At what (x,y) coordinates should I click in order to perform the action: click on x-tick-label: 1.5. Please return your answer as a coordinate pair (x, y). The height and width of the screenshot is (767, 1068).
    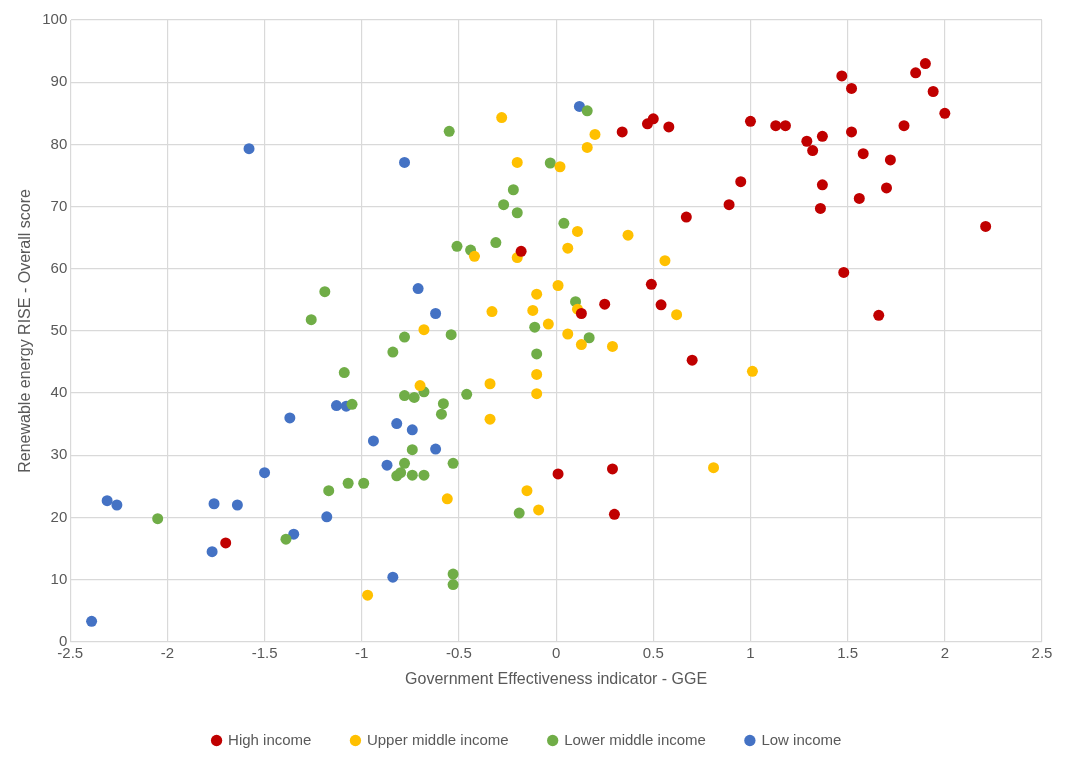
    Looking at the image, I should click on (848, 652).